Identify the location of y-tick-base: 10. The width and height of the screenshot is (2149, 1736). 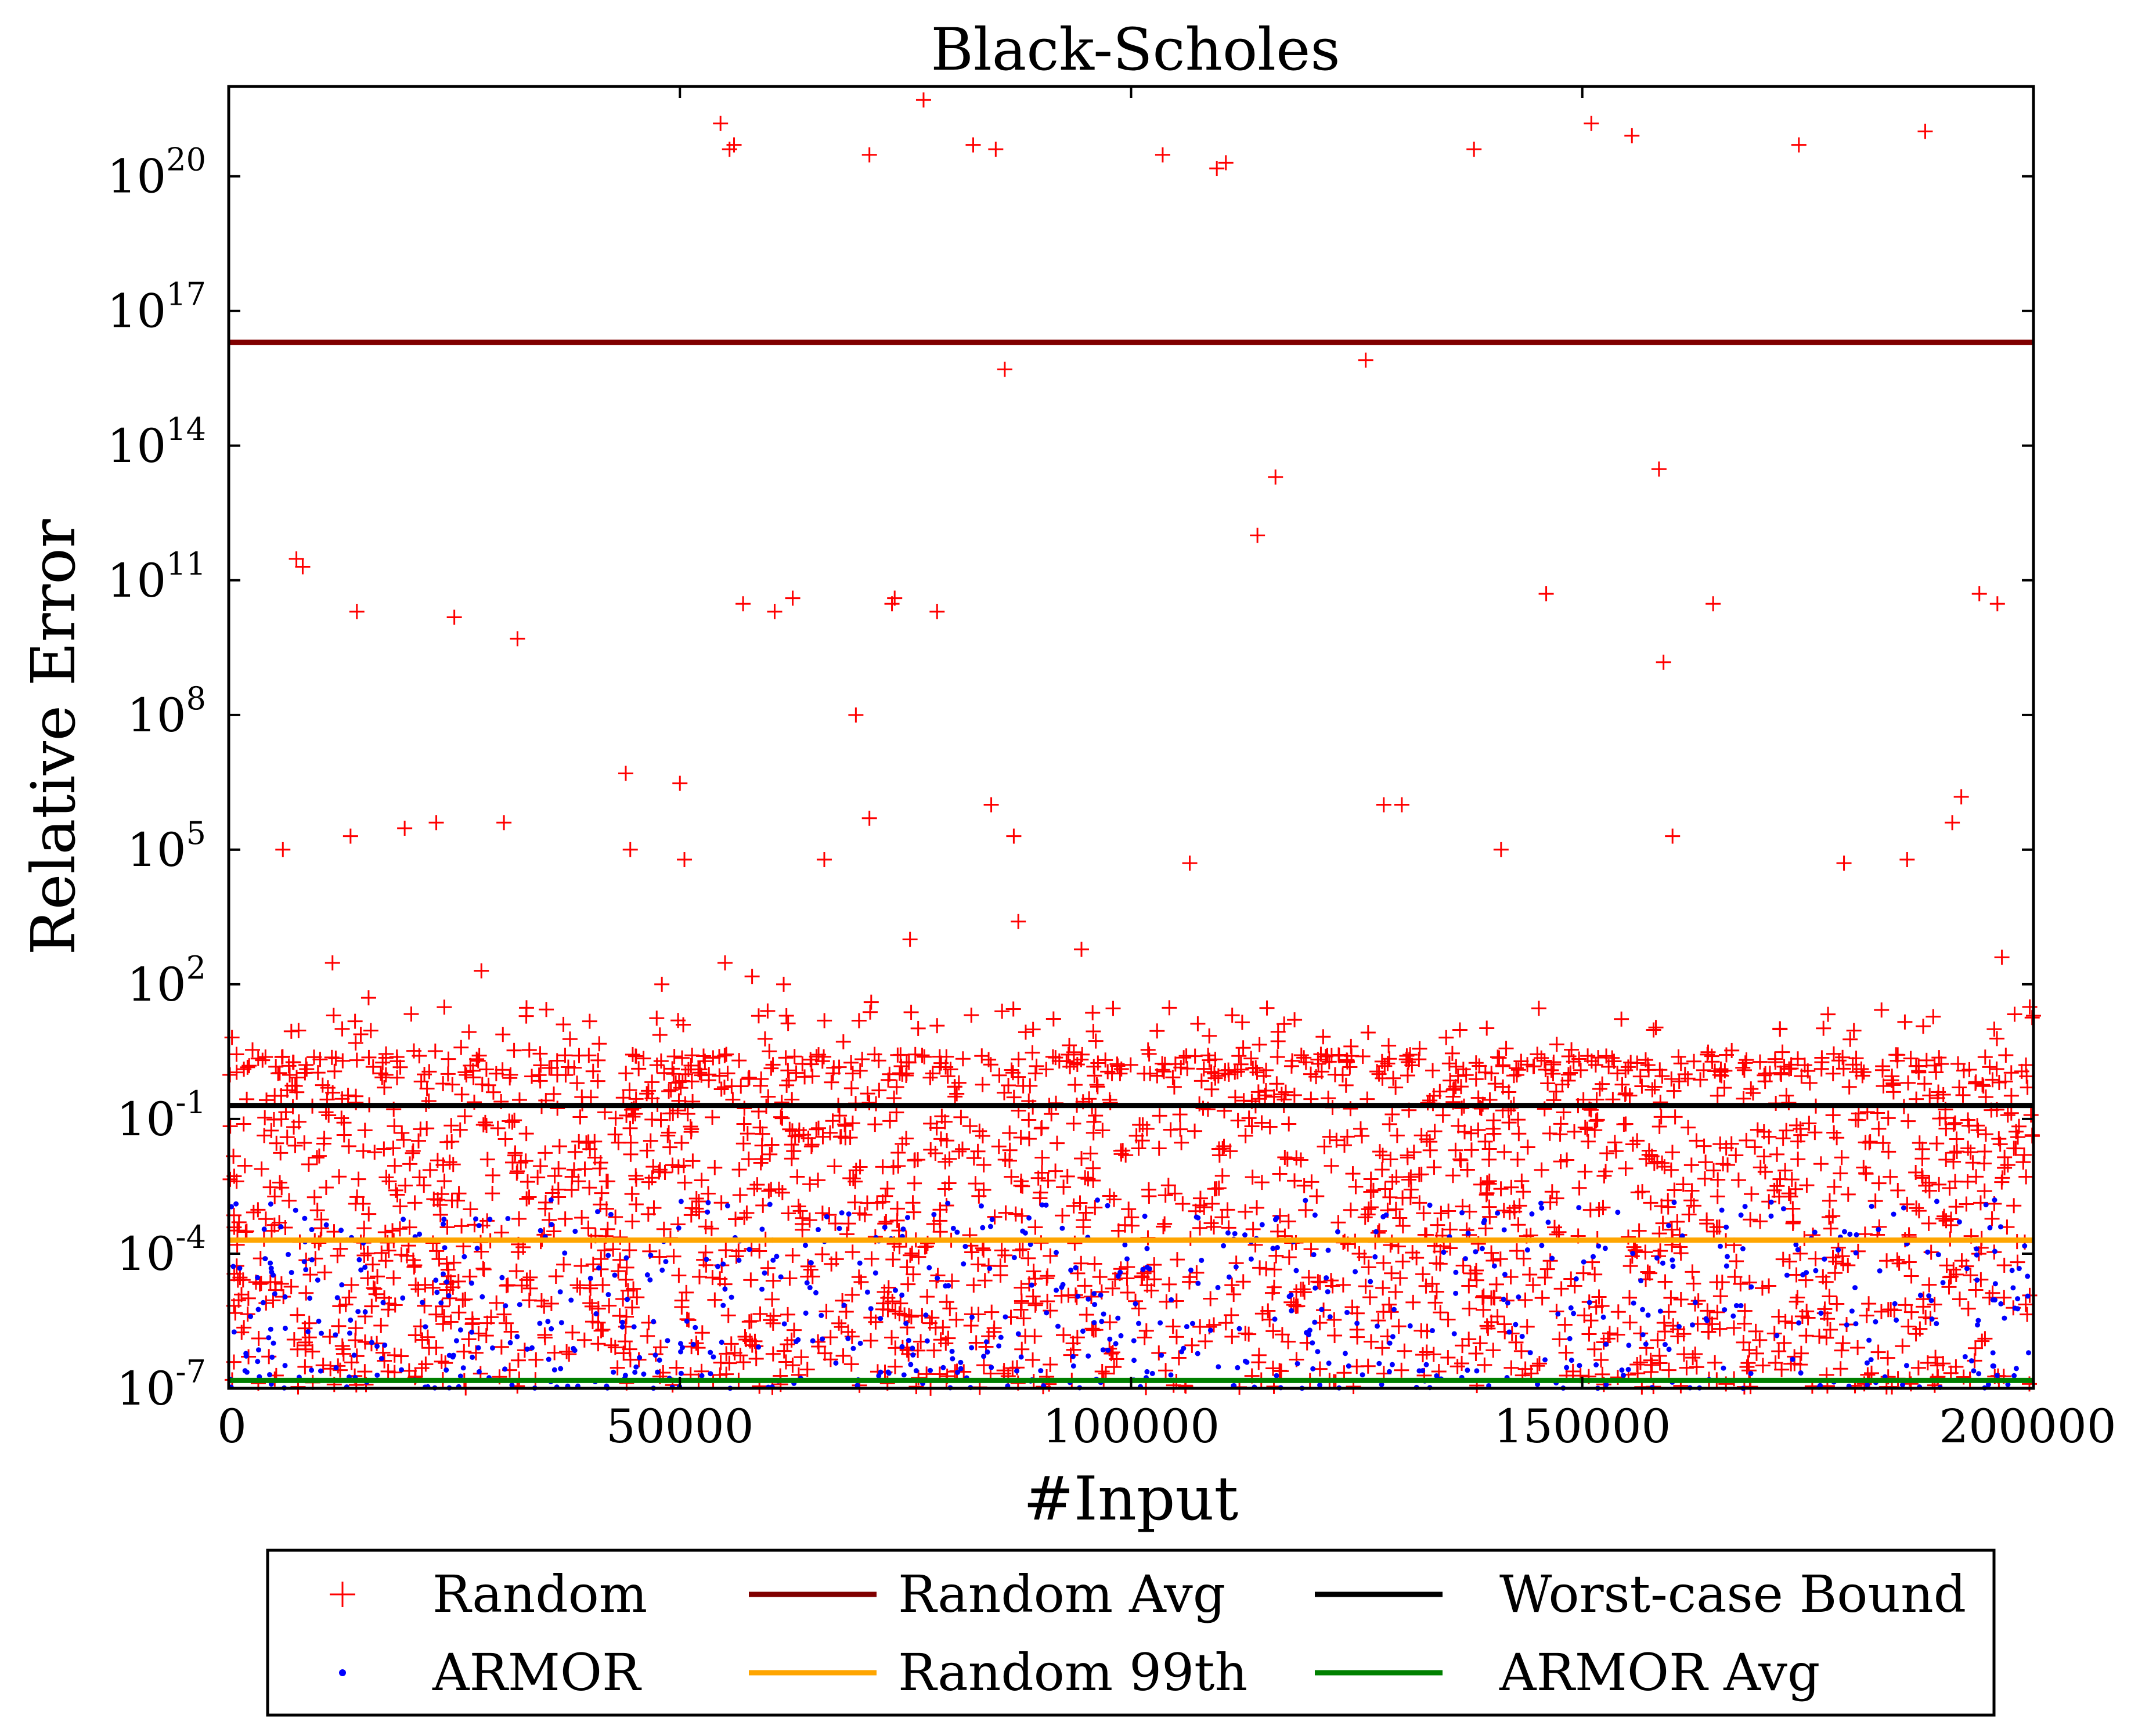
(136, 177).